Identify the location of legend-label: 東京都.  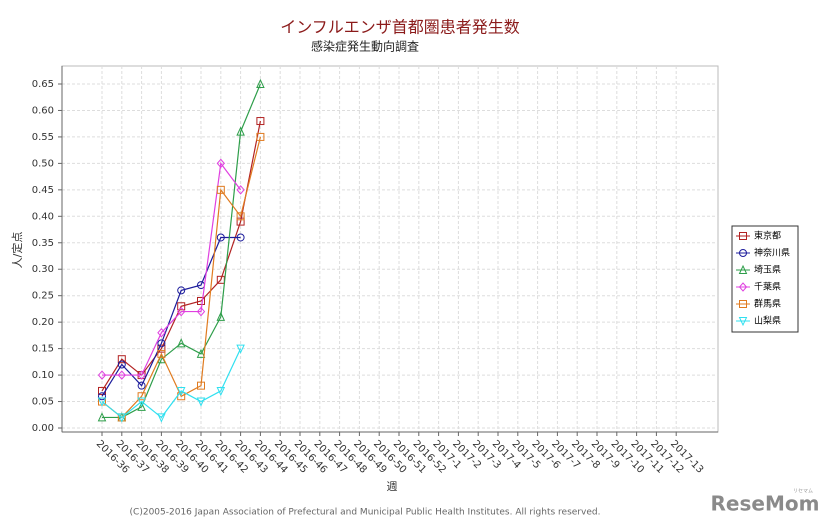
(767, 236).